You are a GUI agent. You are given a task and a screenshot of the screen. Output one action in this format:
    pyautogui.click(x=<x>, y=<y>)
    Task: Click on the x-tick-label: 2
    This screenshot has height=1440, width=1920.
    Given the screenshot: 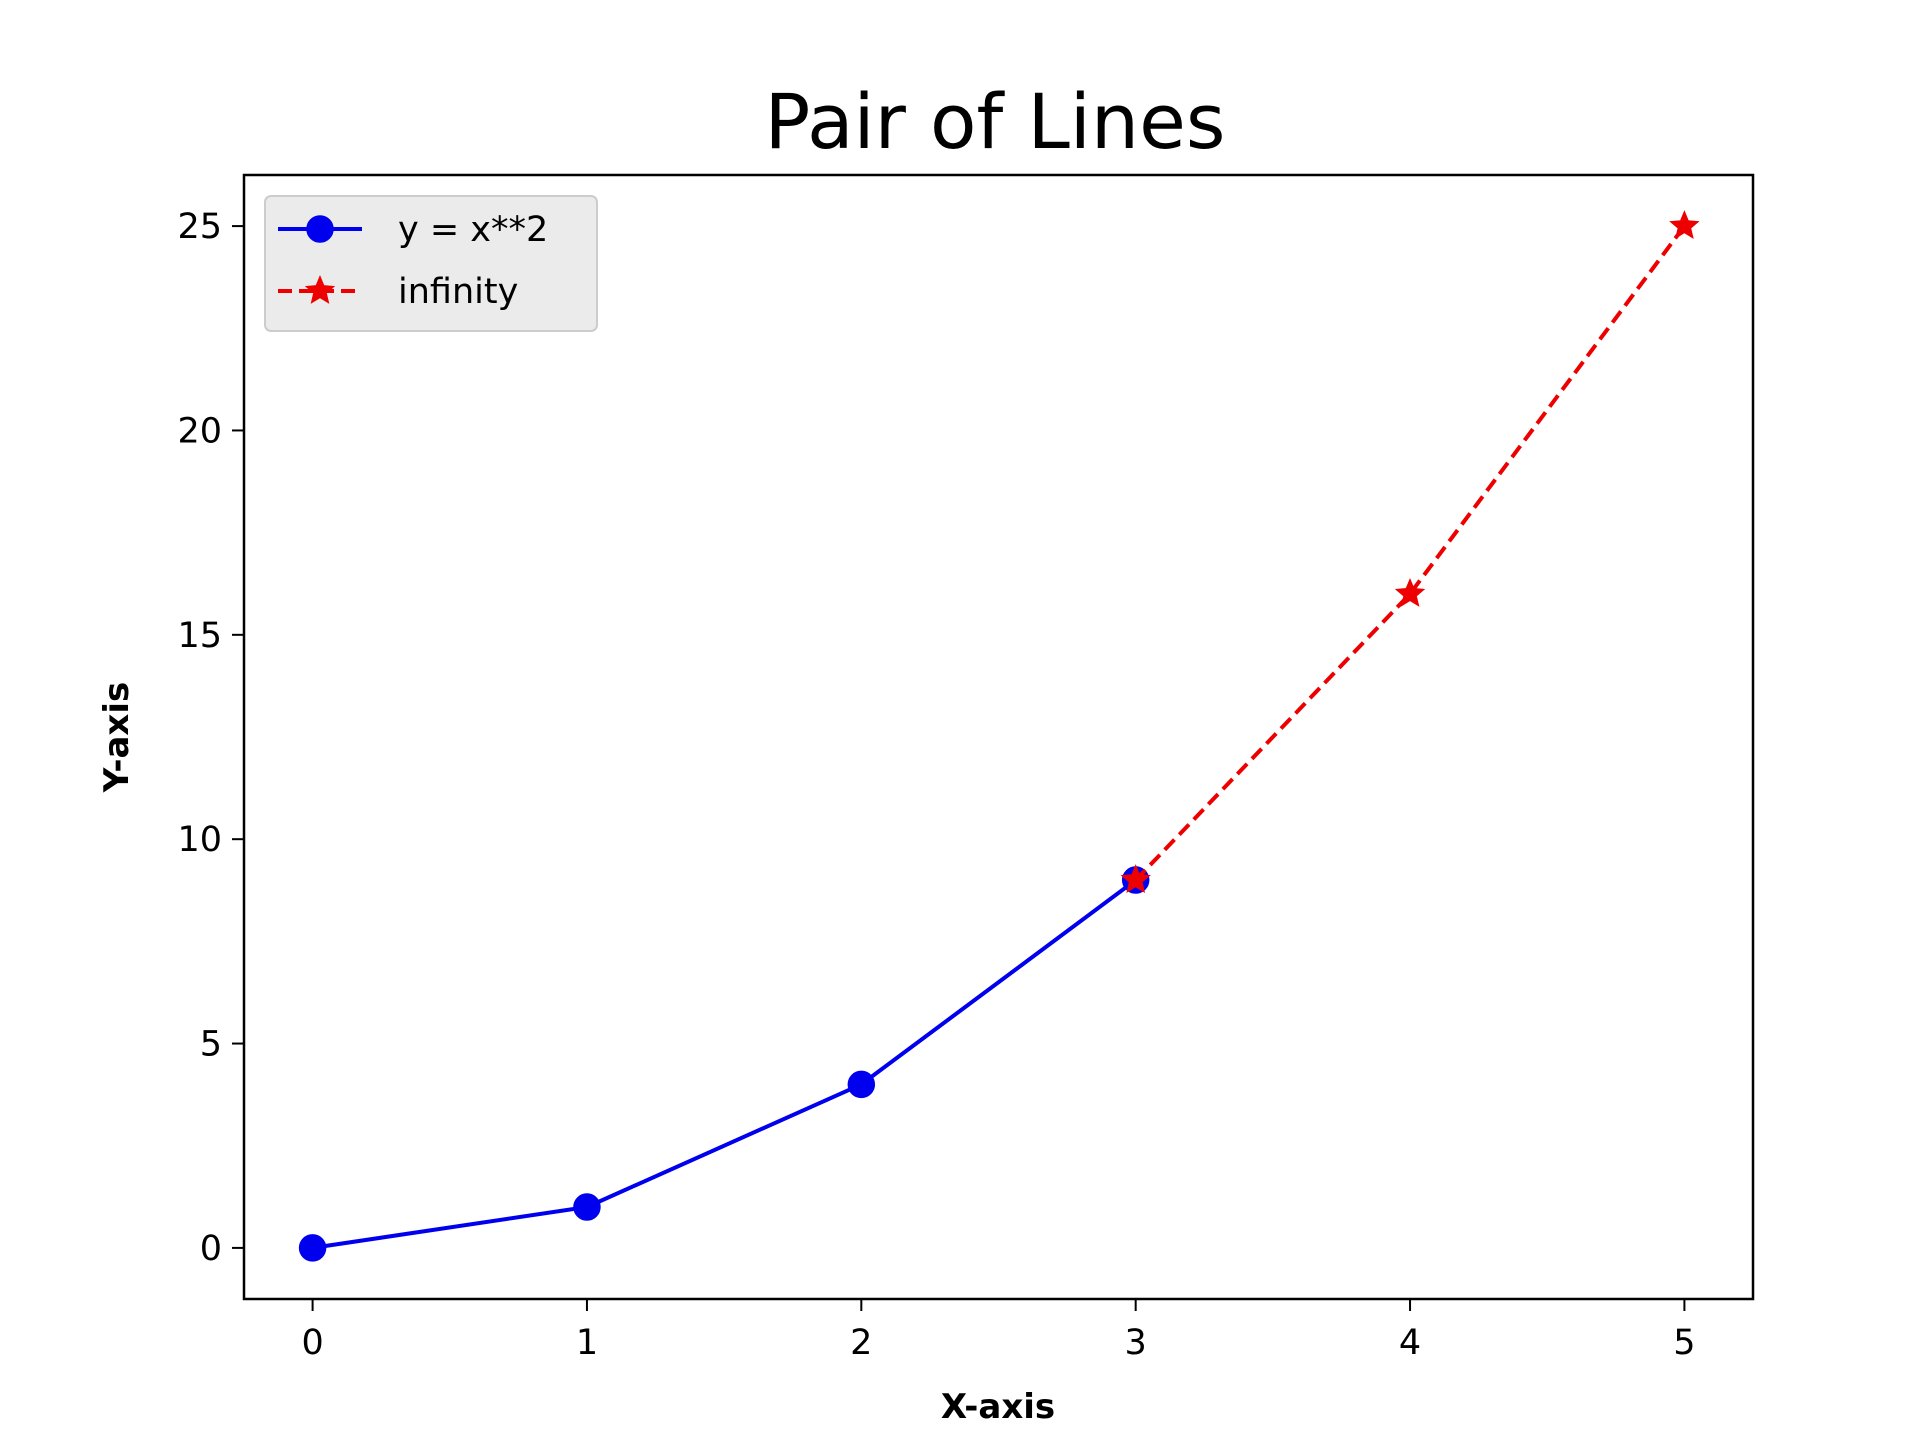 What is the action you would take?
    pyautogui.click(x=861, y=1343)
    